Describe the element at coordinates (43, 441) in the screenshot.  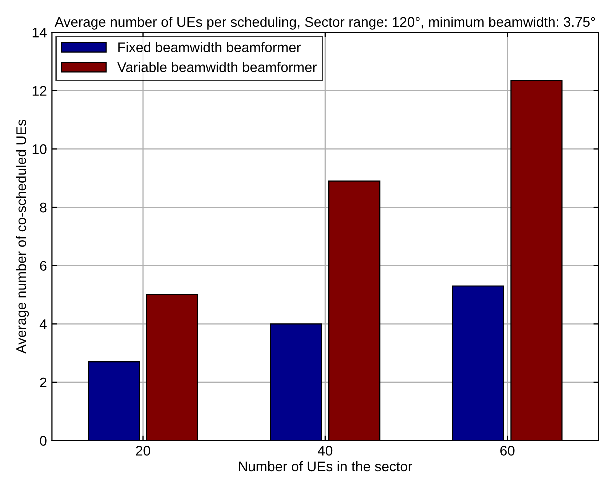
I see `y-tick-label: 0` at that location.